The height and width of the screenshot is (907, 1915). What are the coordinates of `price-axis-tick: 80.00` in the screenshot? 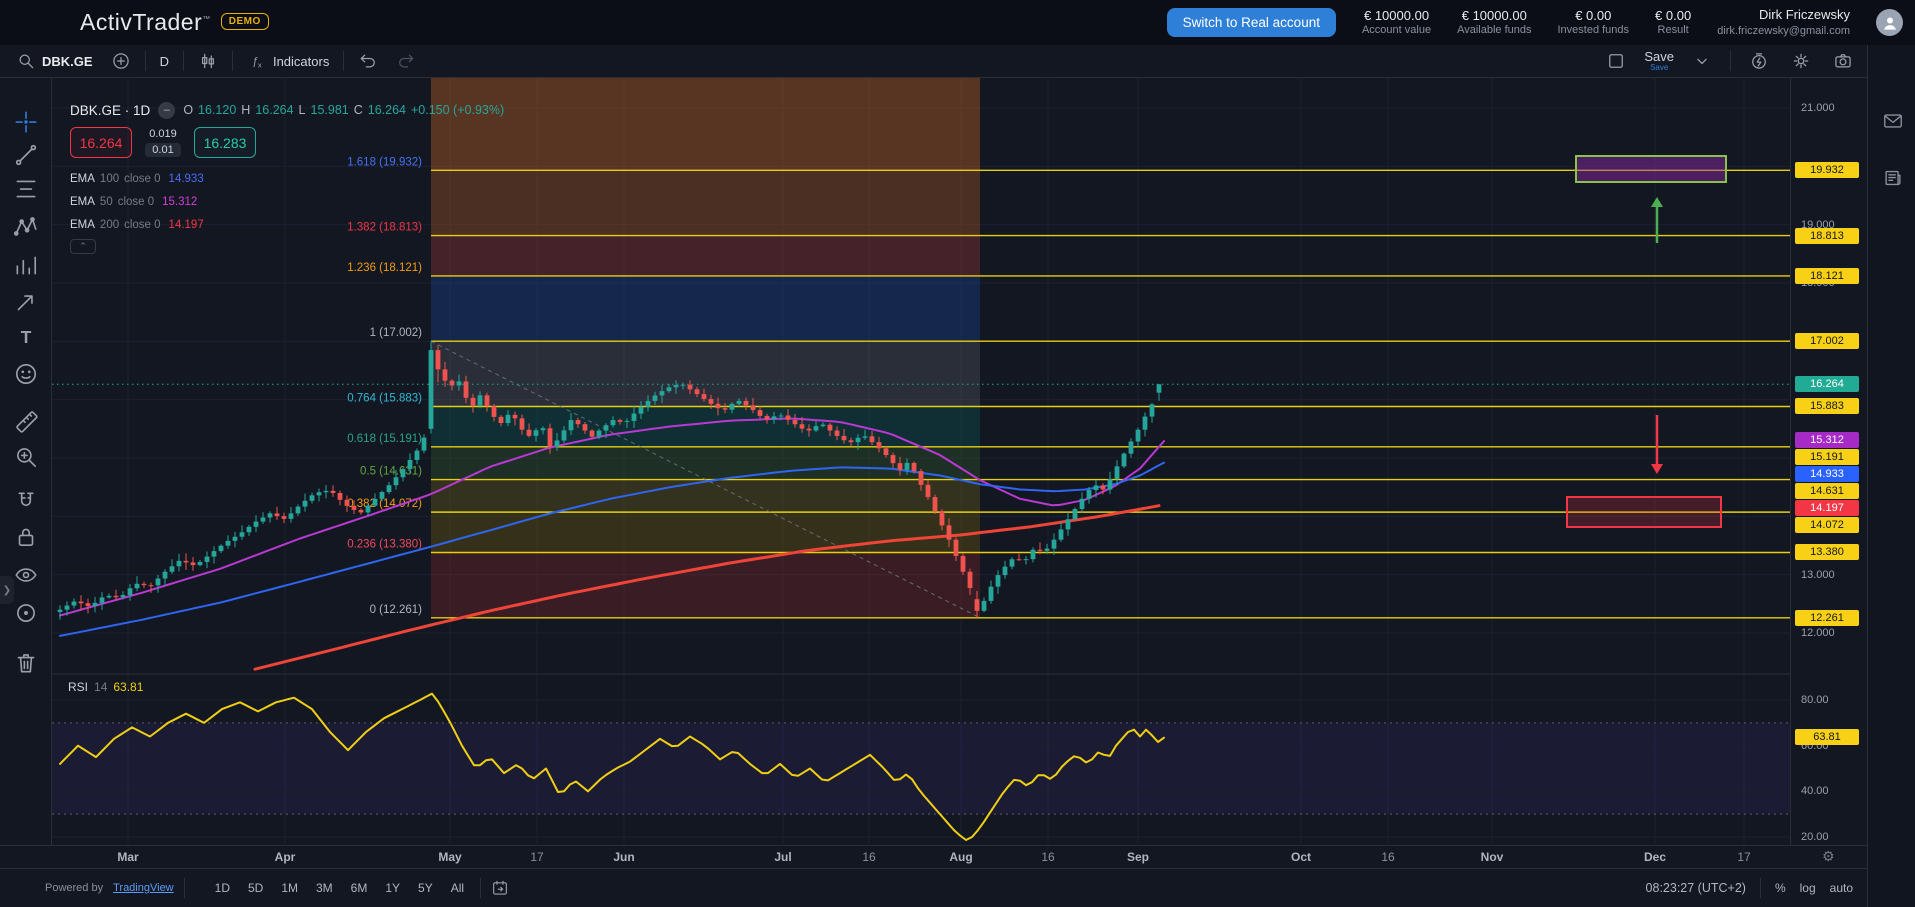 It's located at (1815, 700).